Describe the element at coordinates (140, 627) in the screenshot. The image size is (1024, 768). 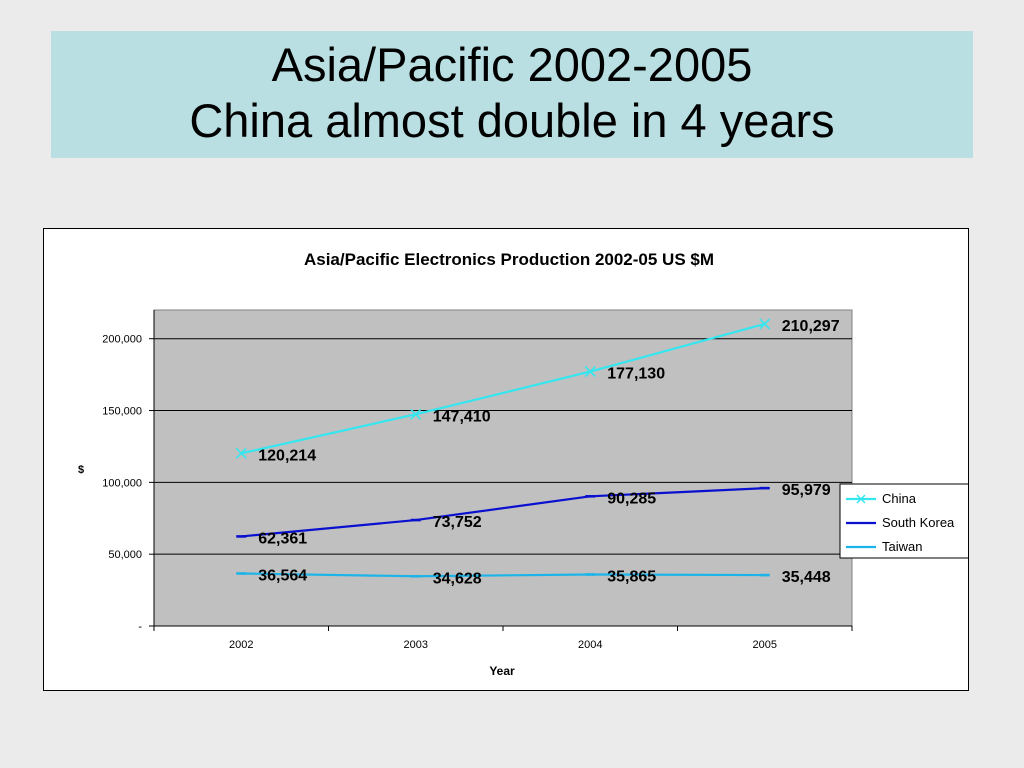
I see `y-tick-label: -` at that location.